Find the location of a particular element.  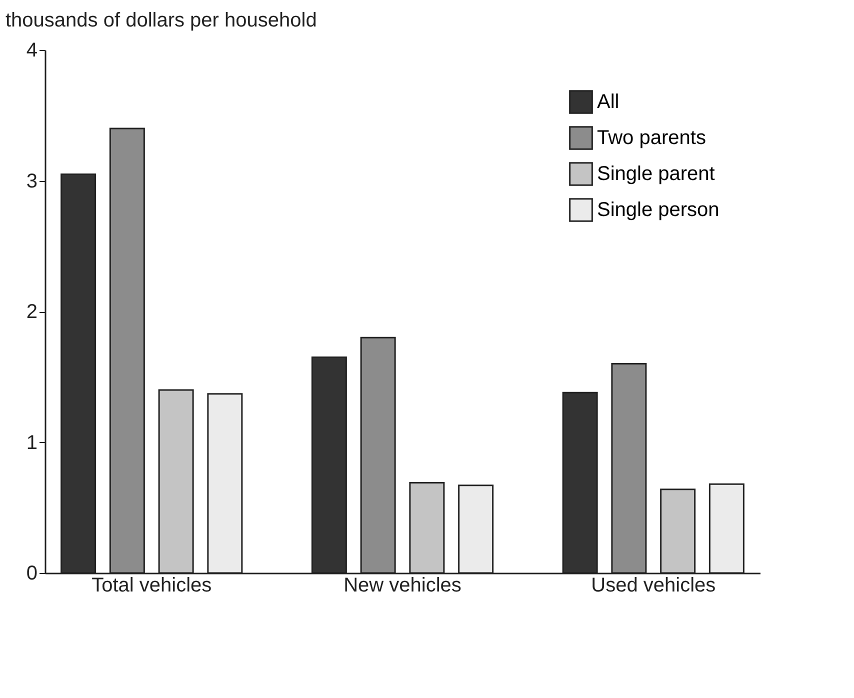

y-tick-label: 1 is located at coordinates (32, 443).